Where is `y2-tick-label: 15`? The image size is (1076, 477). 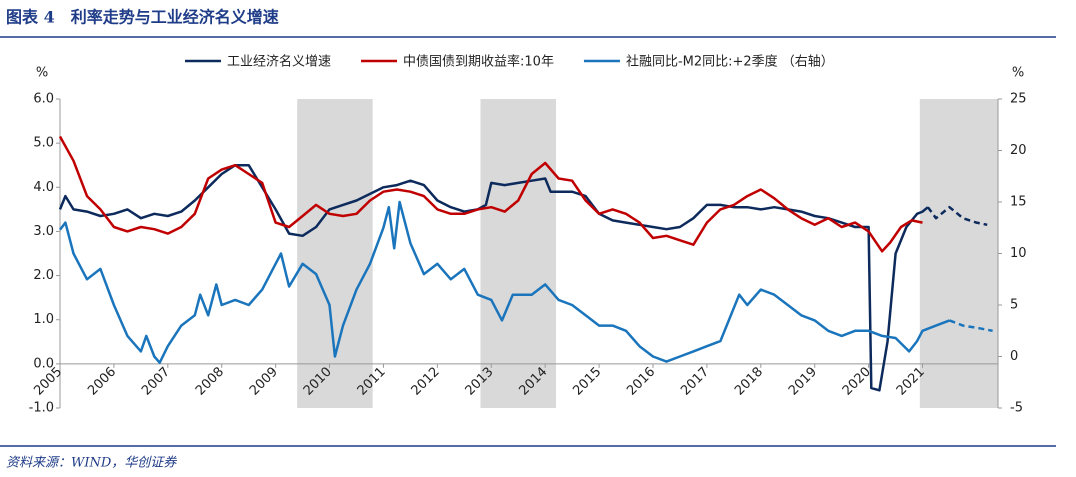 y2-tick-label: 15 is located at coordinates (1018, 202).